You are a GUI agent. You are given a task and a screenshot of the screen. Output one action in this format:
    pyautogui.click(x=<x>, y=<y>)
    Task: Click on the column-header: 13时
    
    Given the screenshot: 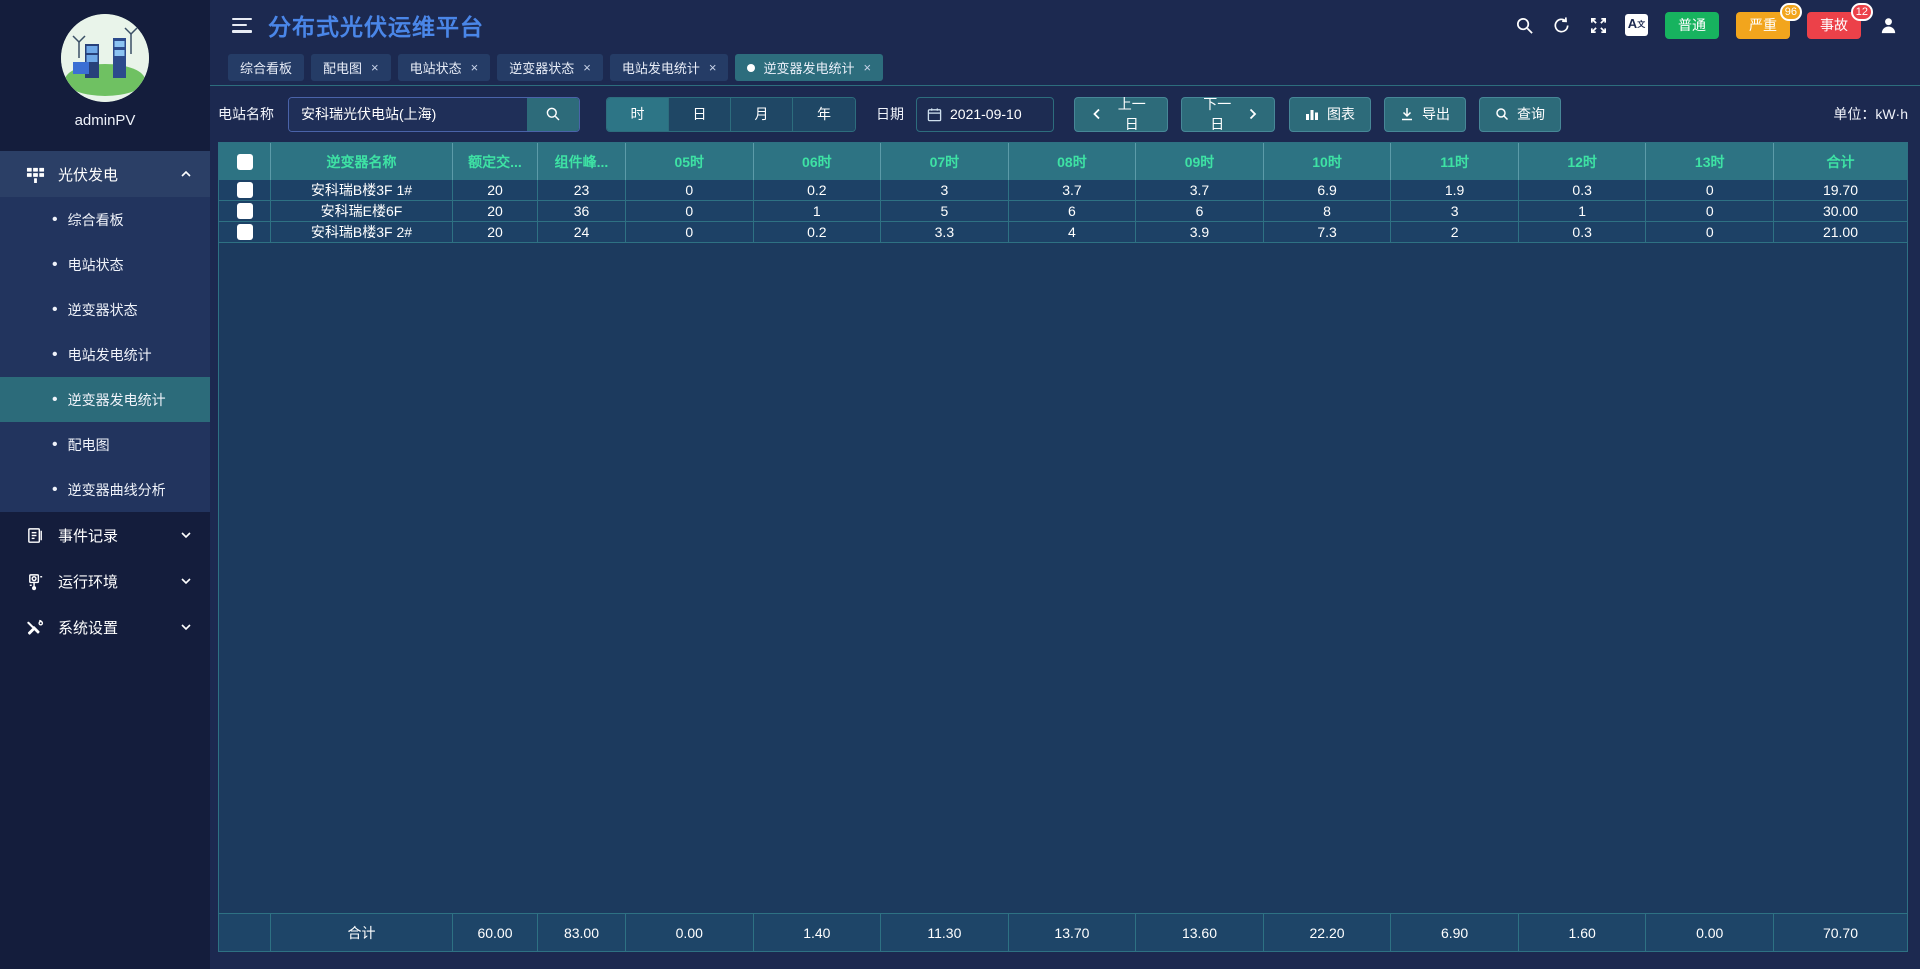 What is the action you would take?
    pyautogui.click(x=1710, y=161)
    